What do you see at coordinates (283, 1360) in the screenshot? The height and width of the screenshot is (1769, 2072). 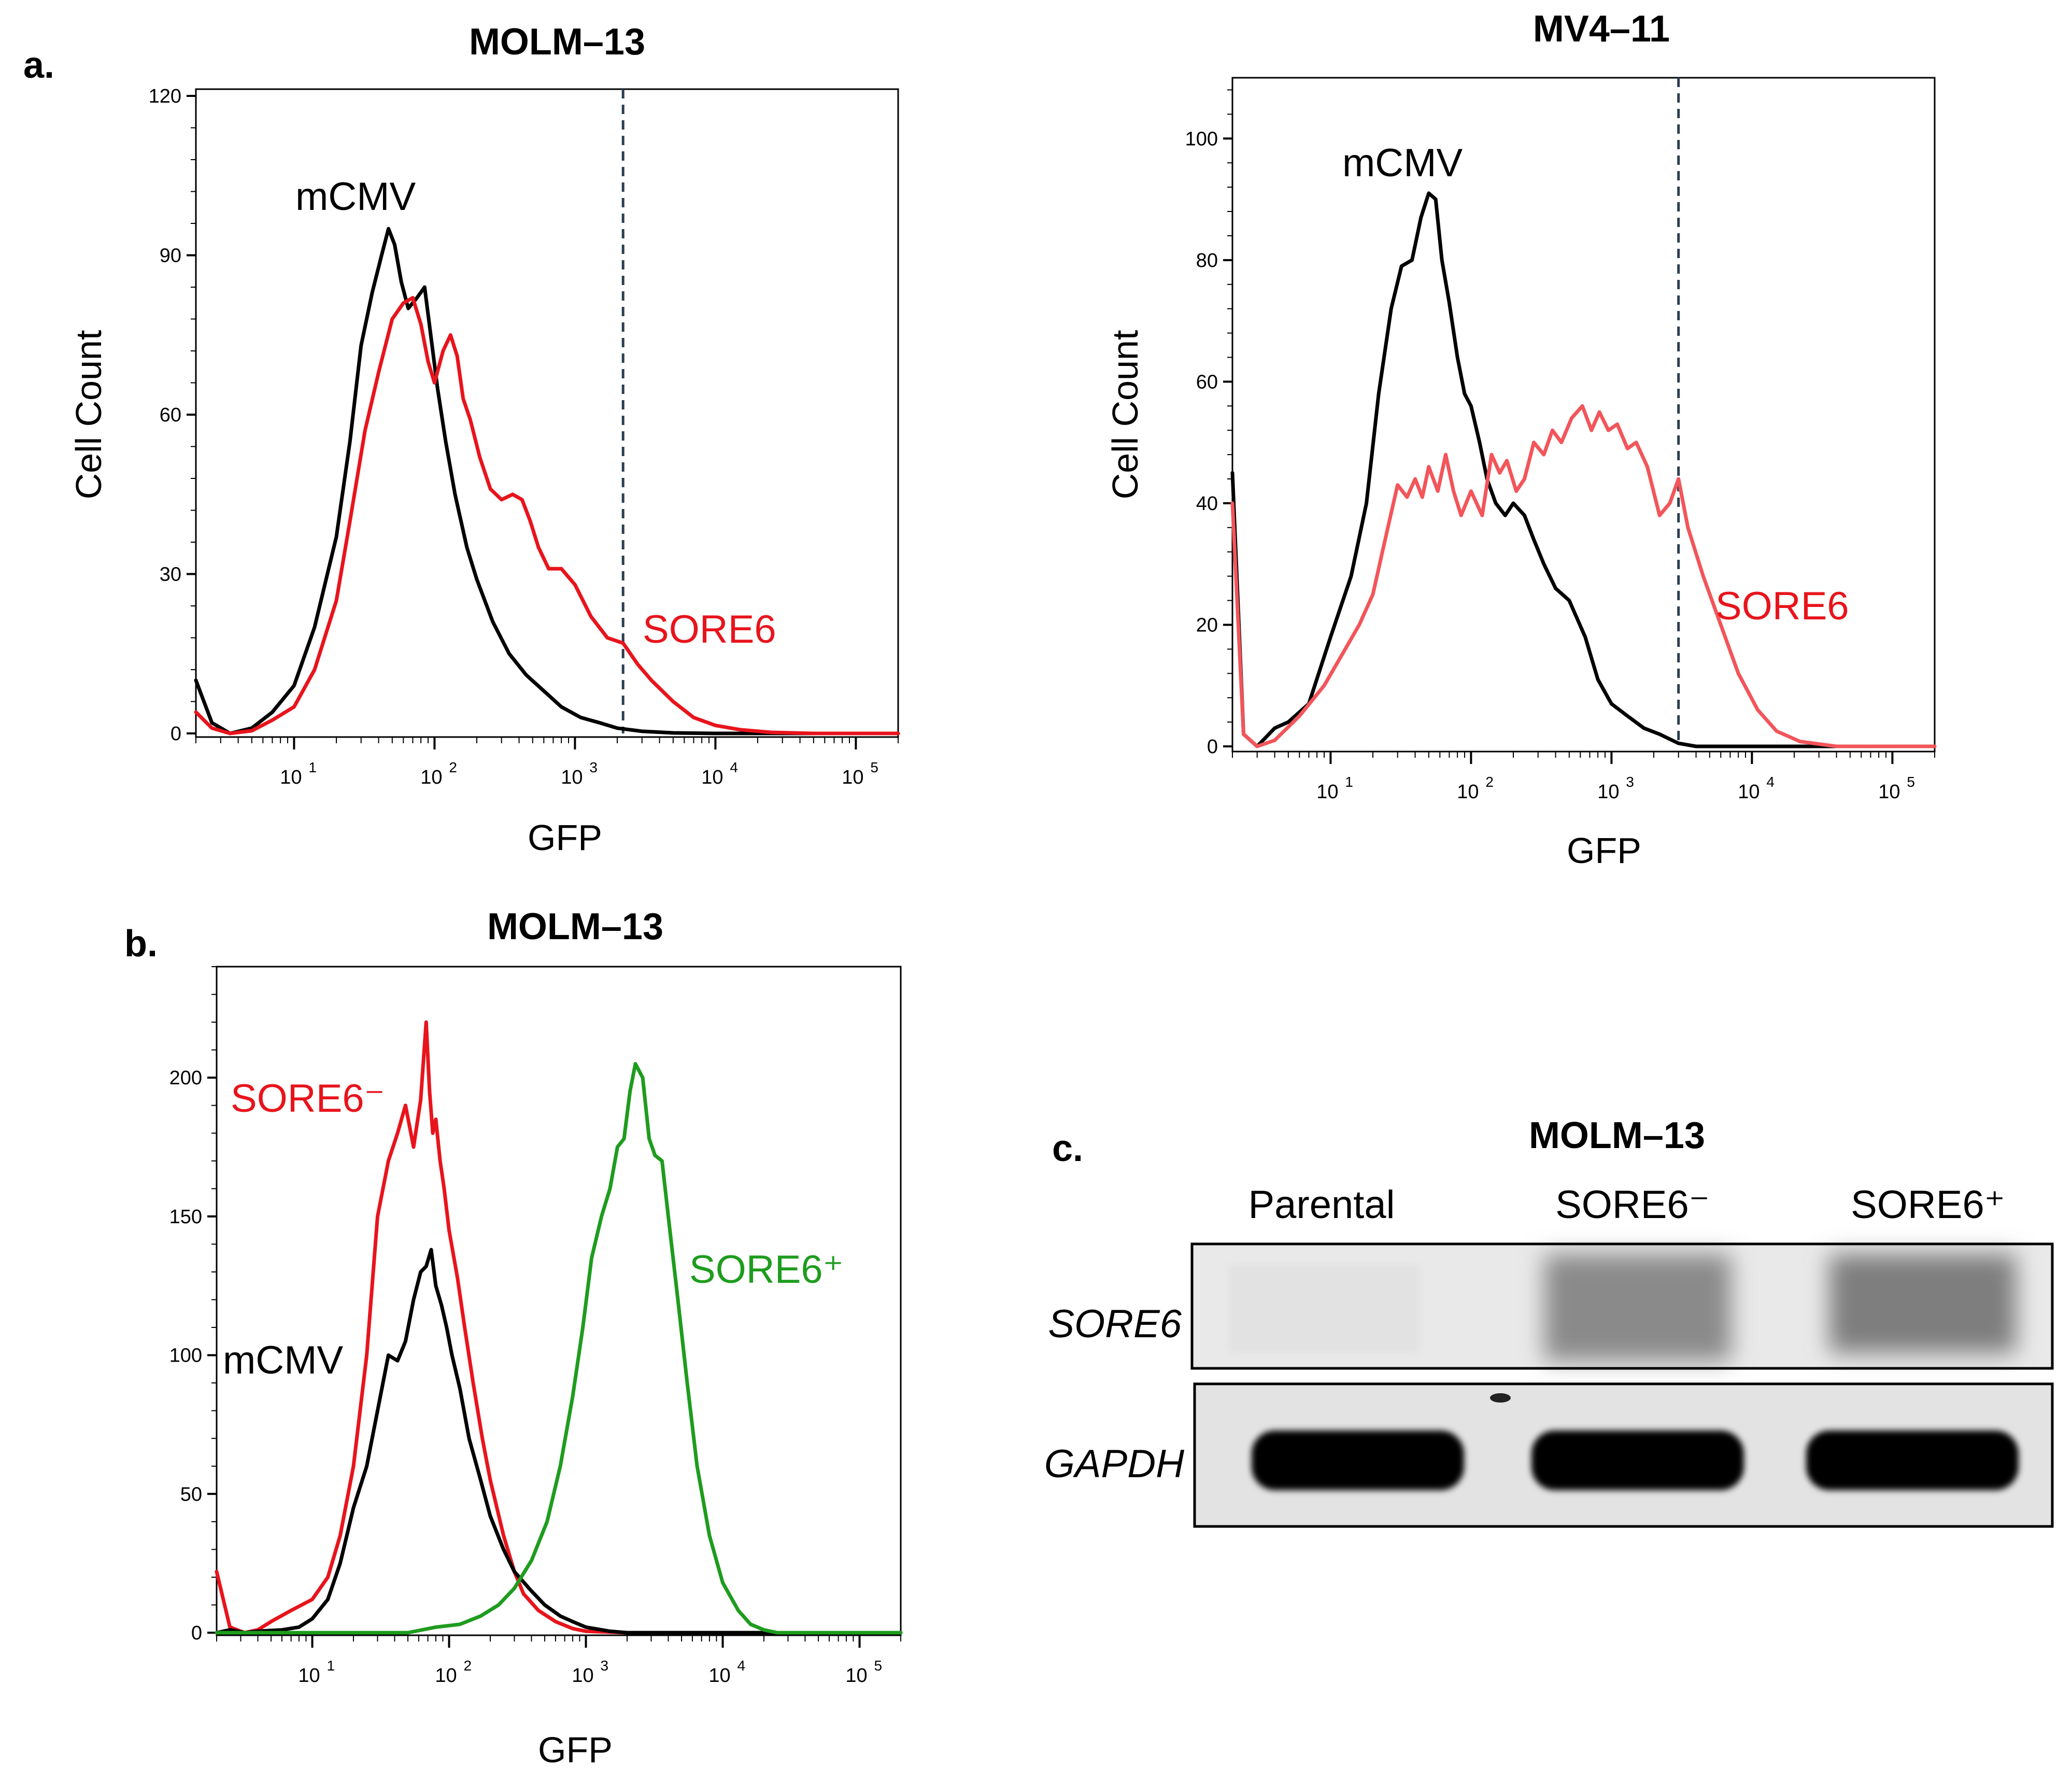 I see `chart-b-mcmv-label: mCMV` at bounding box center [283, 1360].